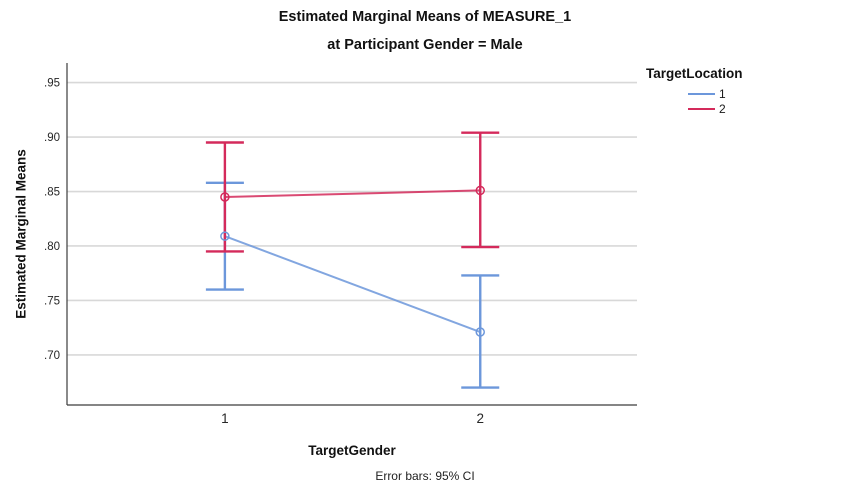 This screenshot has height=500, width=850. I want to click on y-tick-label: .85, so click(52, 193).